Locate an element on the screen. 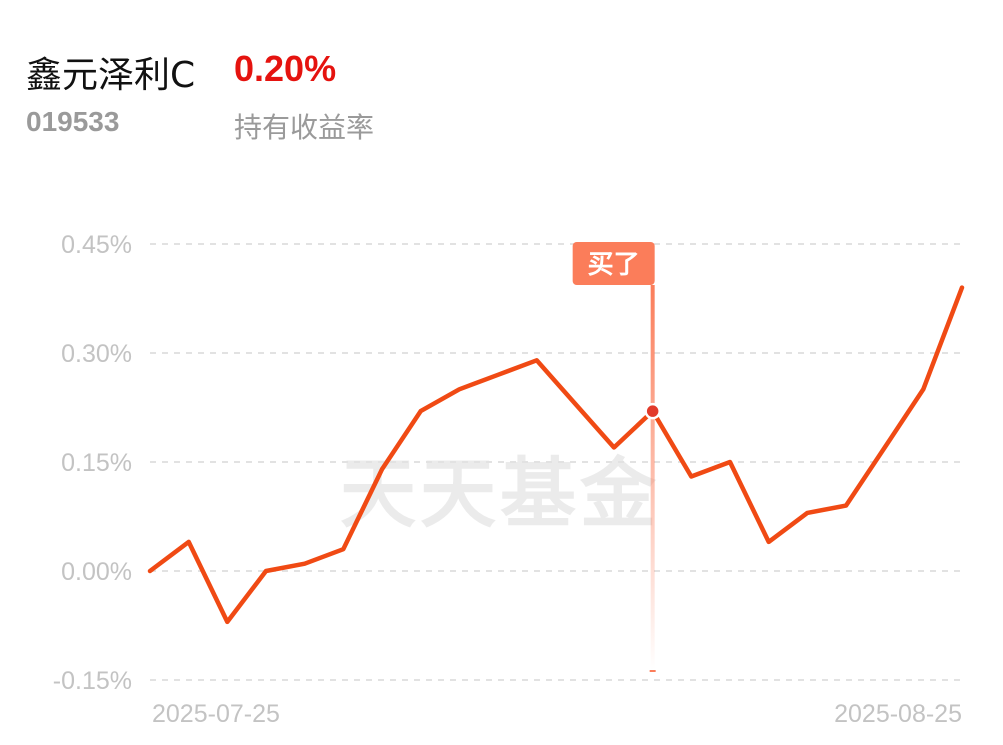 The image size is (1003, 745). y-tick-label: -0.15% is located at coordinates (92, 681).